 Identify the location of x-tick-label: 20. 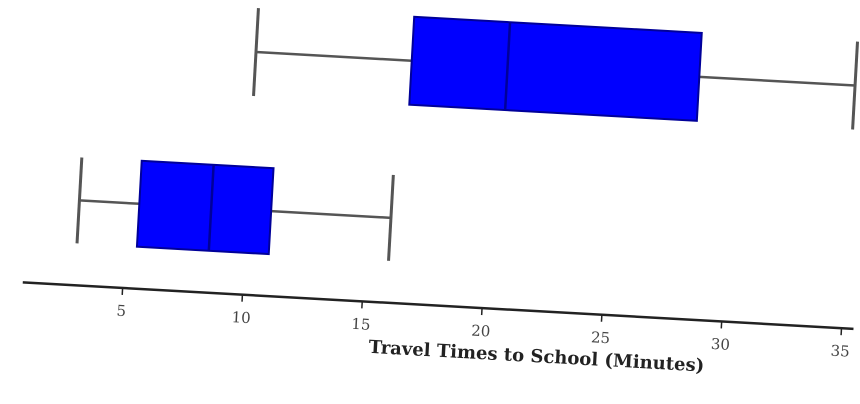
(481, 331).